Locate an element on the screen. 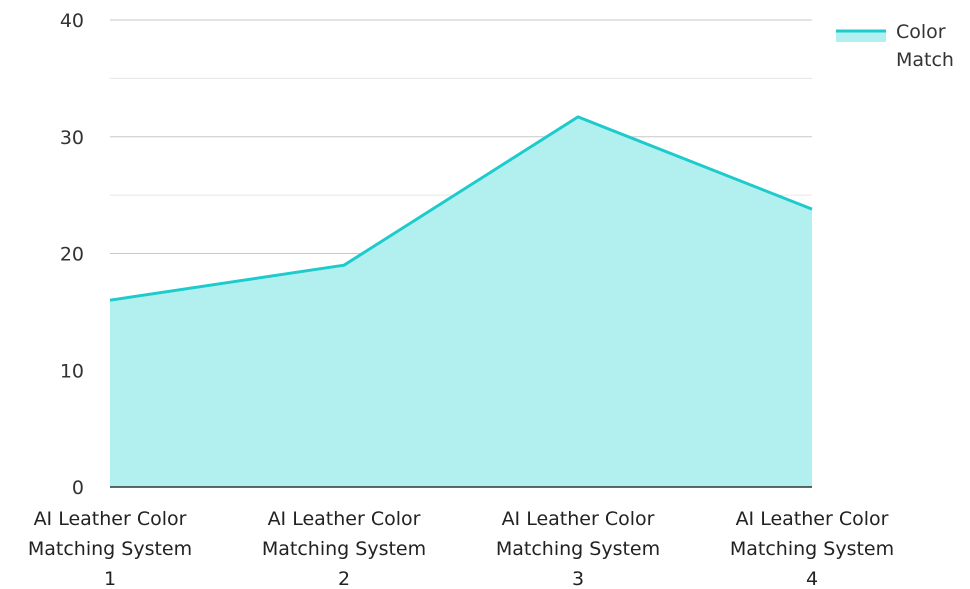 Image resolution: width=970 pixels, height=589 pixels. x-tick-label: 1 is located at coordinates (110, 578).